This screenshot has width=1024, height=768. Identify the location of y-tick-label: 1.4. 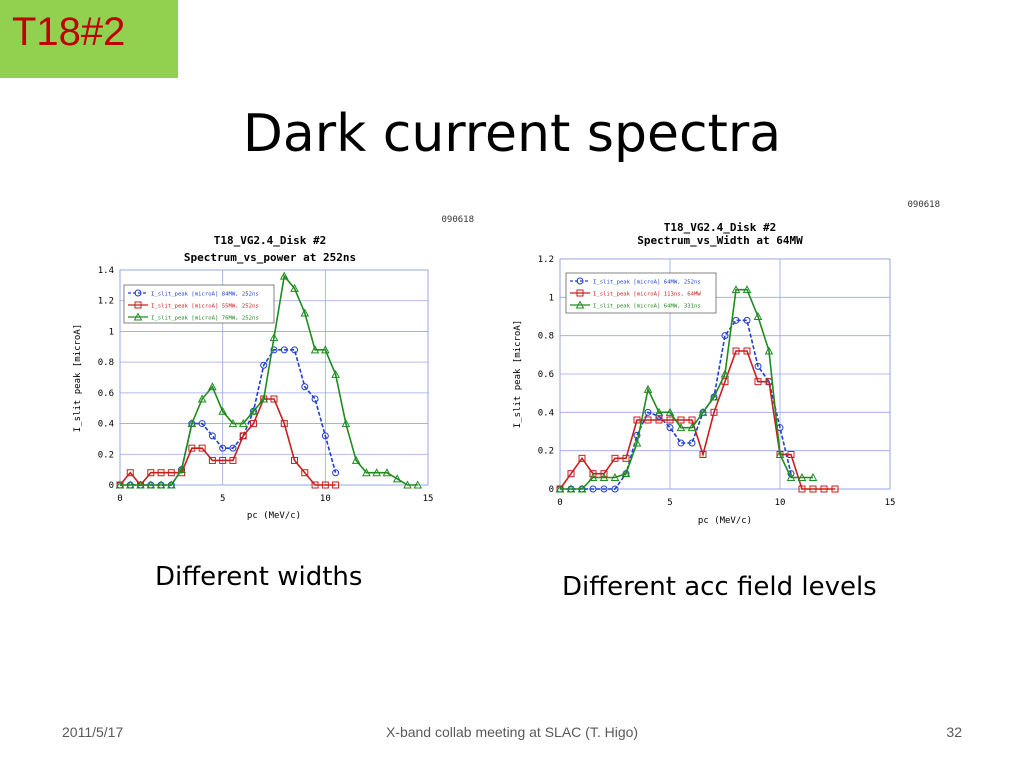
(106, 271).